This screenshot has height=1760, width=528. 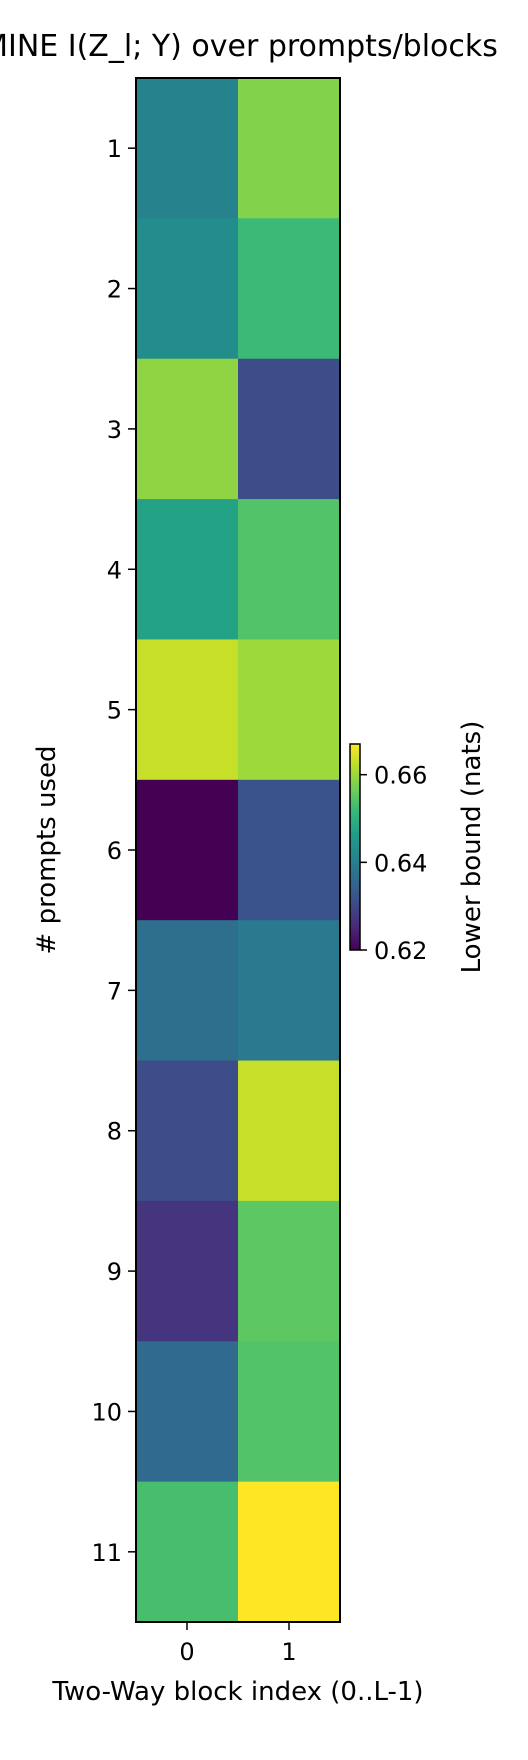 What do you see at coordinates (114, 570) in the screenshot?
I see `y-tick-label: 4` at bounding box center [114, 570].